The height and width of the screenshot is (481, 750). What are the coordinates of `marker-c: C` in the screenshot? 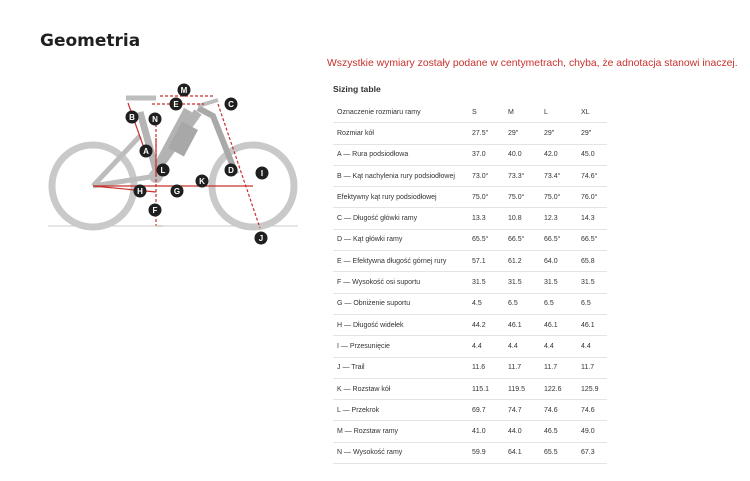 It's located at (231, 104).